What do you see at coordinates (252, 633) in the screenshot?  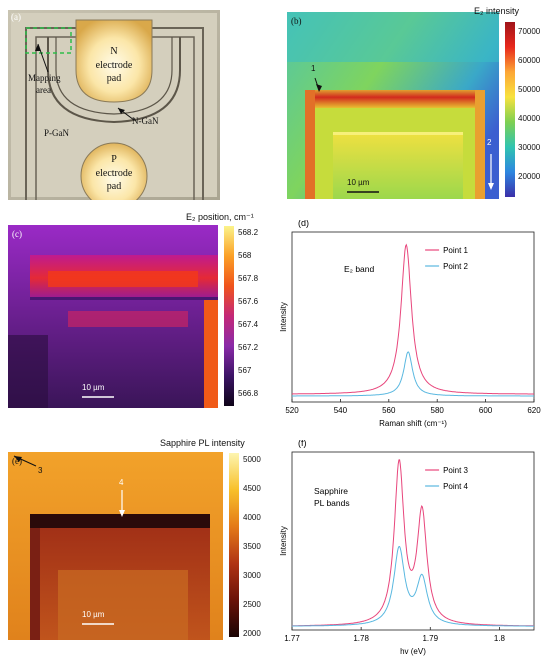 I see `colorbar-e-tick: 2000` at bounding box center [252, 633].